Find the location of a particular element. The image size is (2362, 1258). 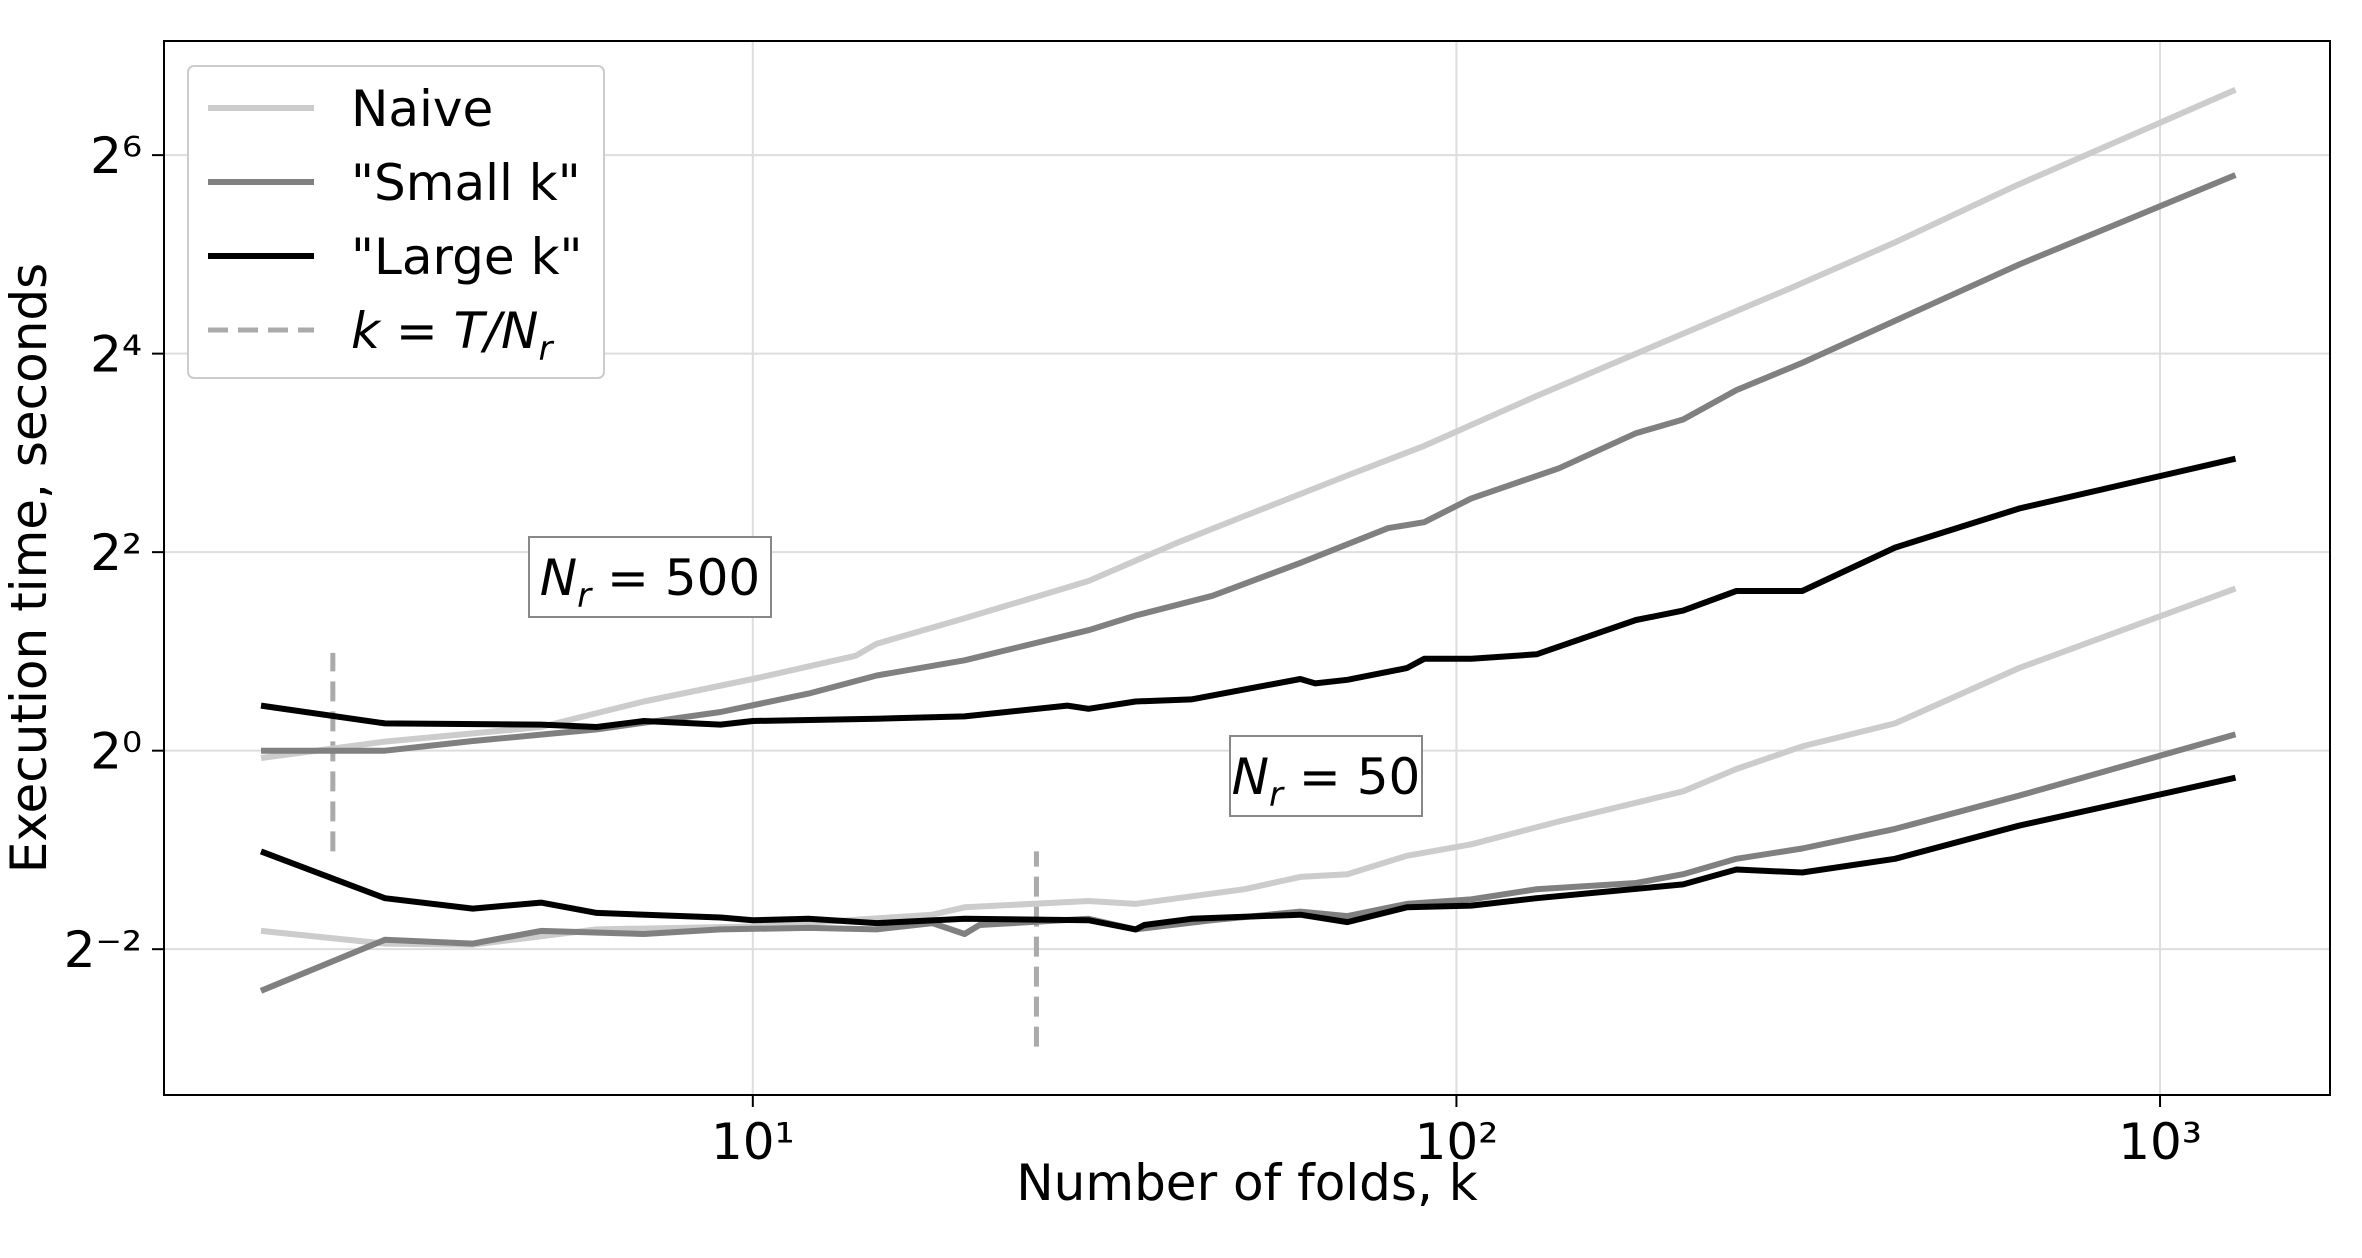

legend-label: "Large k" is located at coordinates (467, 257).